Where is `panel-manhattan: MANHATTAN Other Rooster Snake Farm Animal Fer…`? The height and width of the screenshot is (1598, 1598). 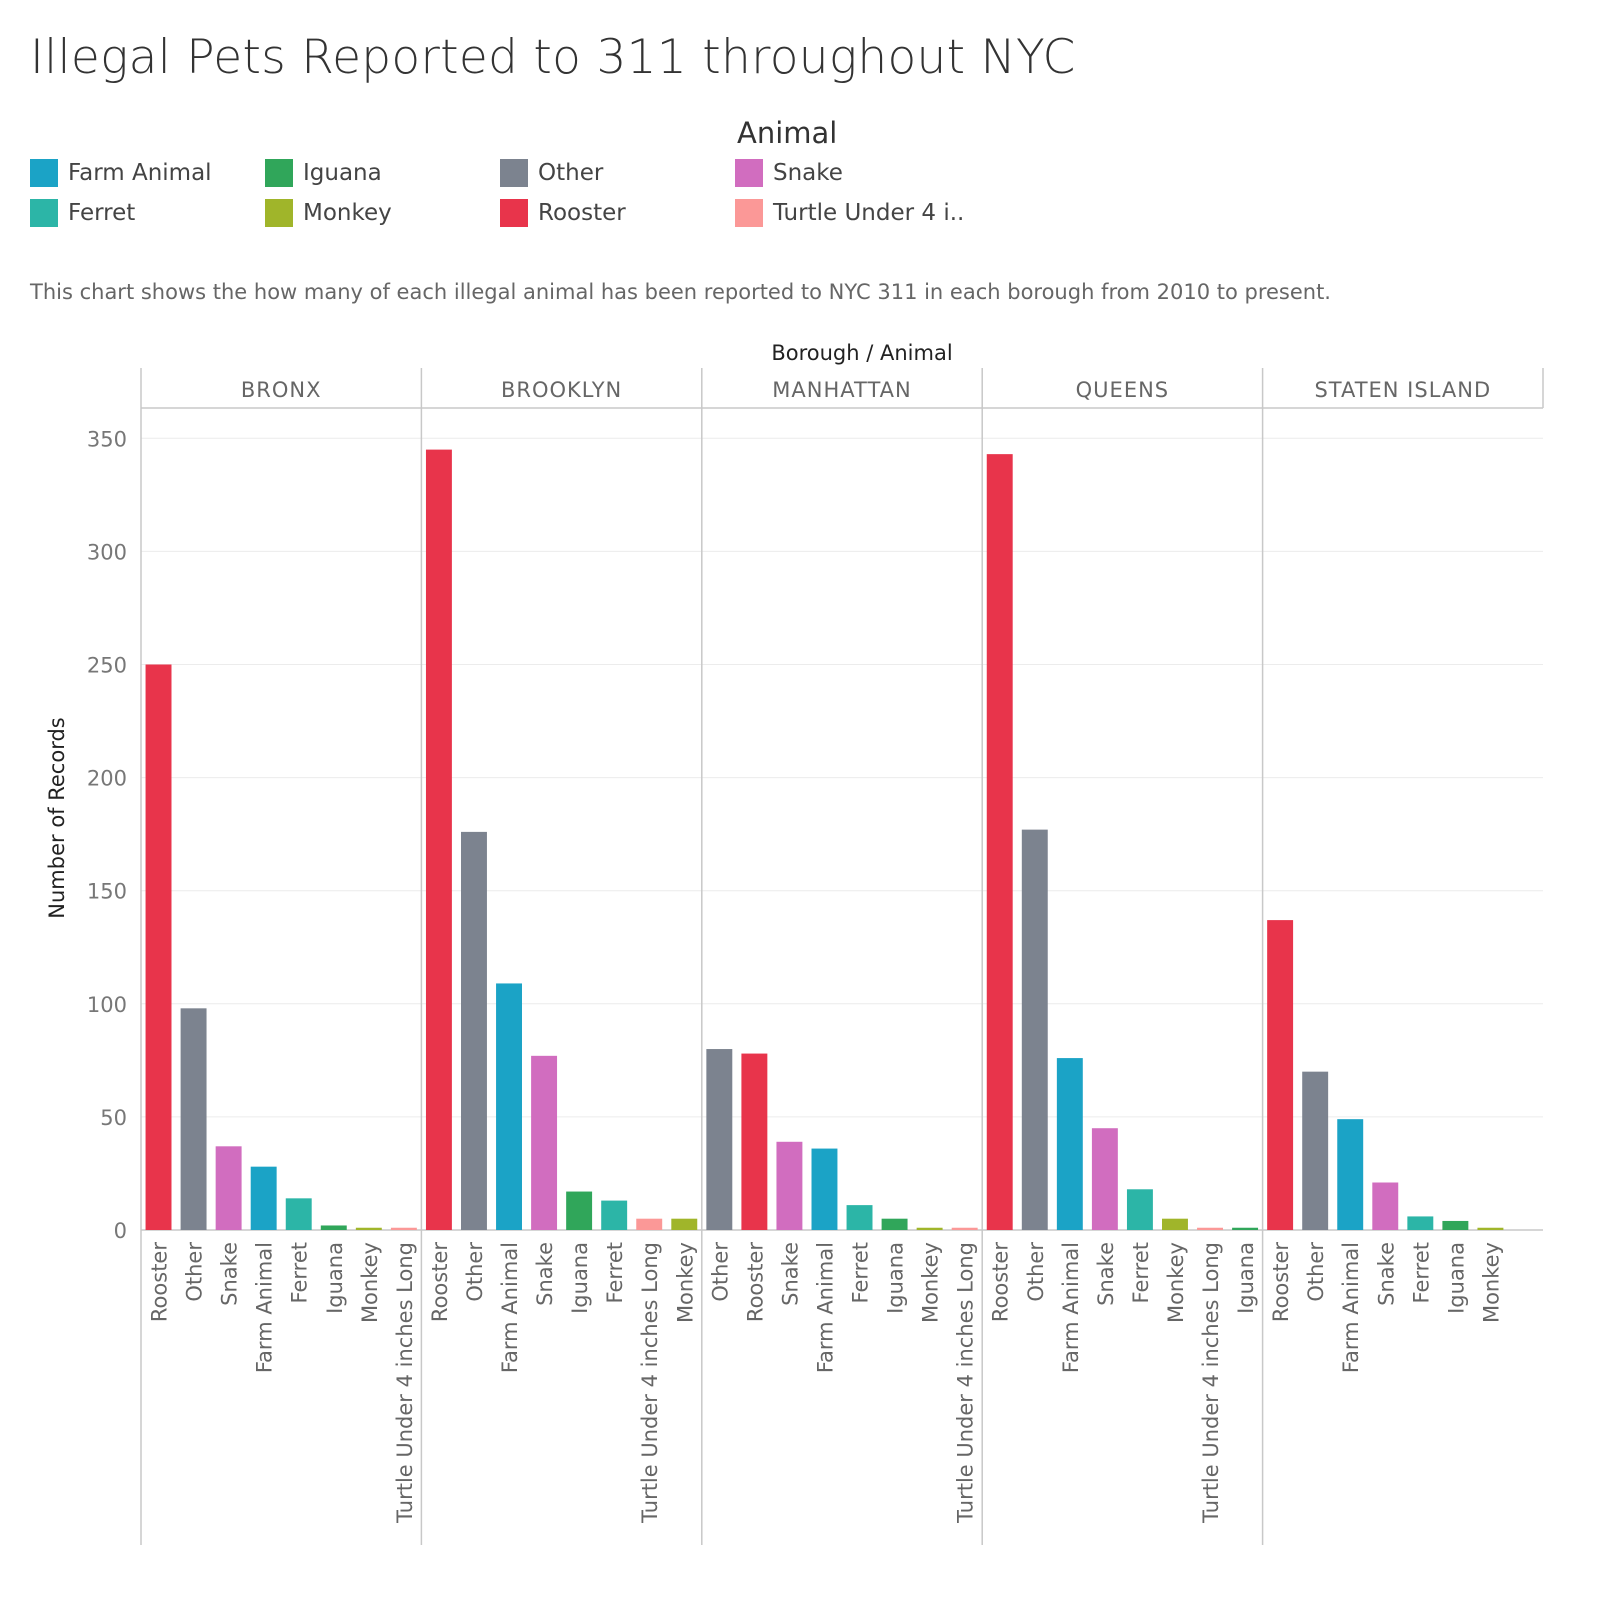
panel-manhattan: MANHATTAN Other Rooster Snake Farm Animal Fer… is located at coordinates (842, 956).